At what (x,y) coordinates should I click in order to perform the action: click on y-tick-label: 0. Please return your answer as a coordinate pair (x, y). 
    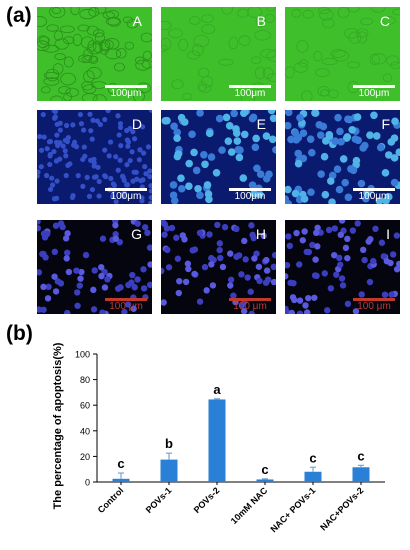
    Looking at the image, I should click on (87, 483).